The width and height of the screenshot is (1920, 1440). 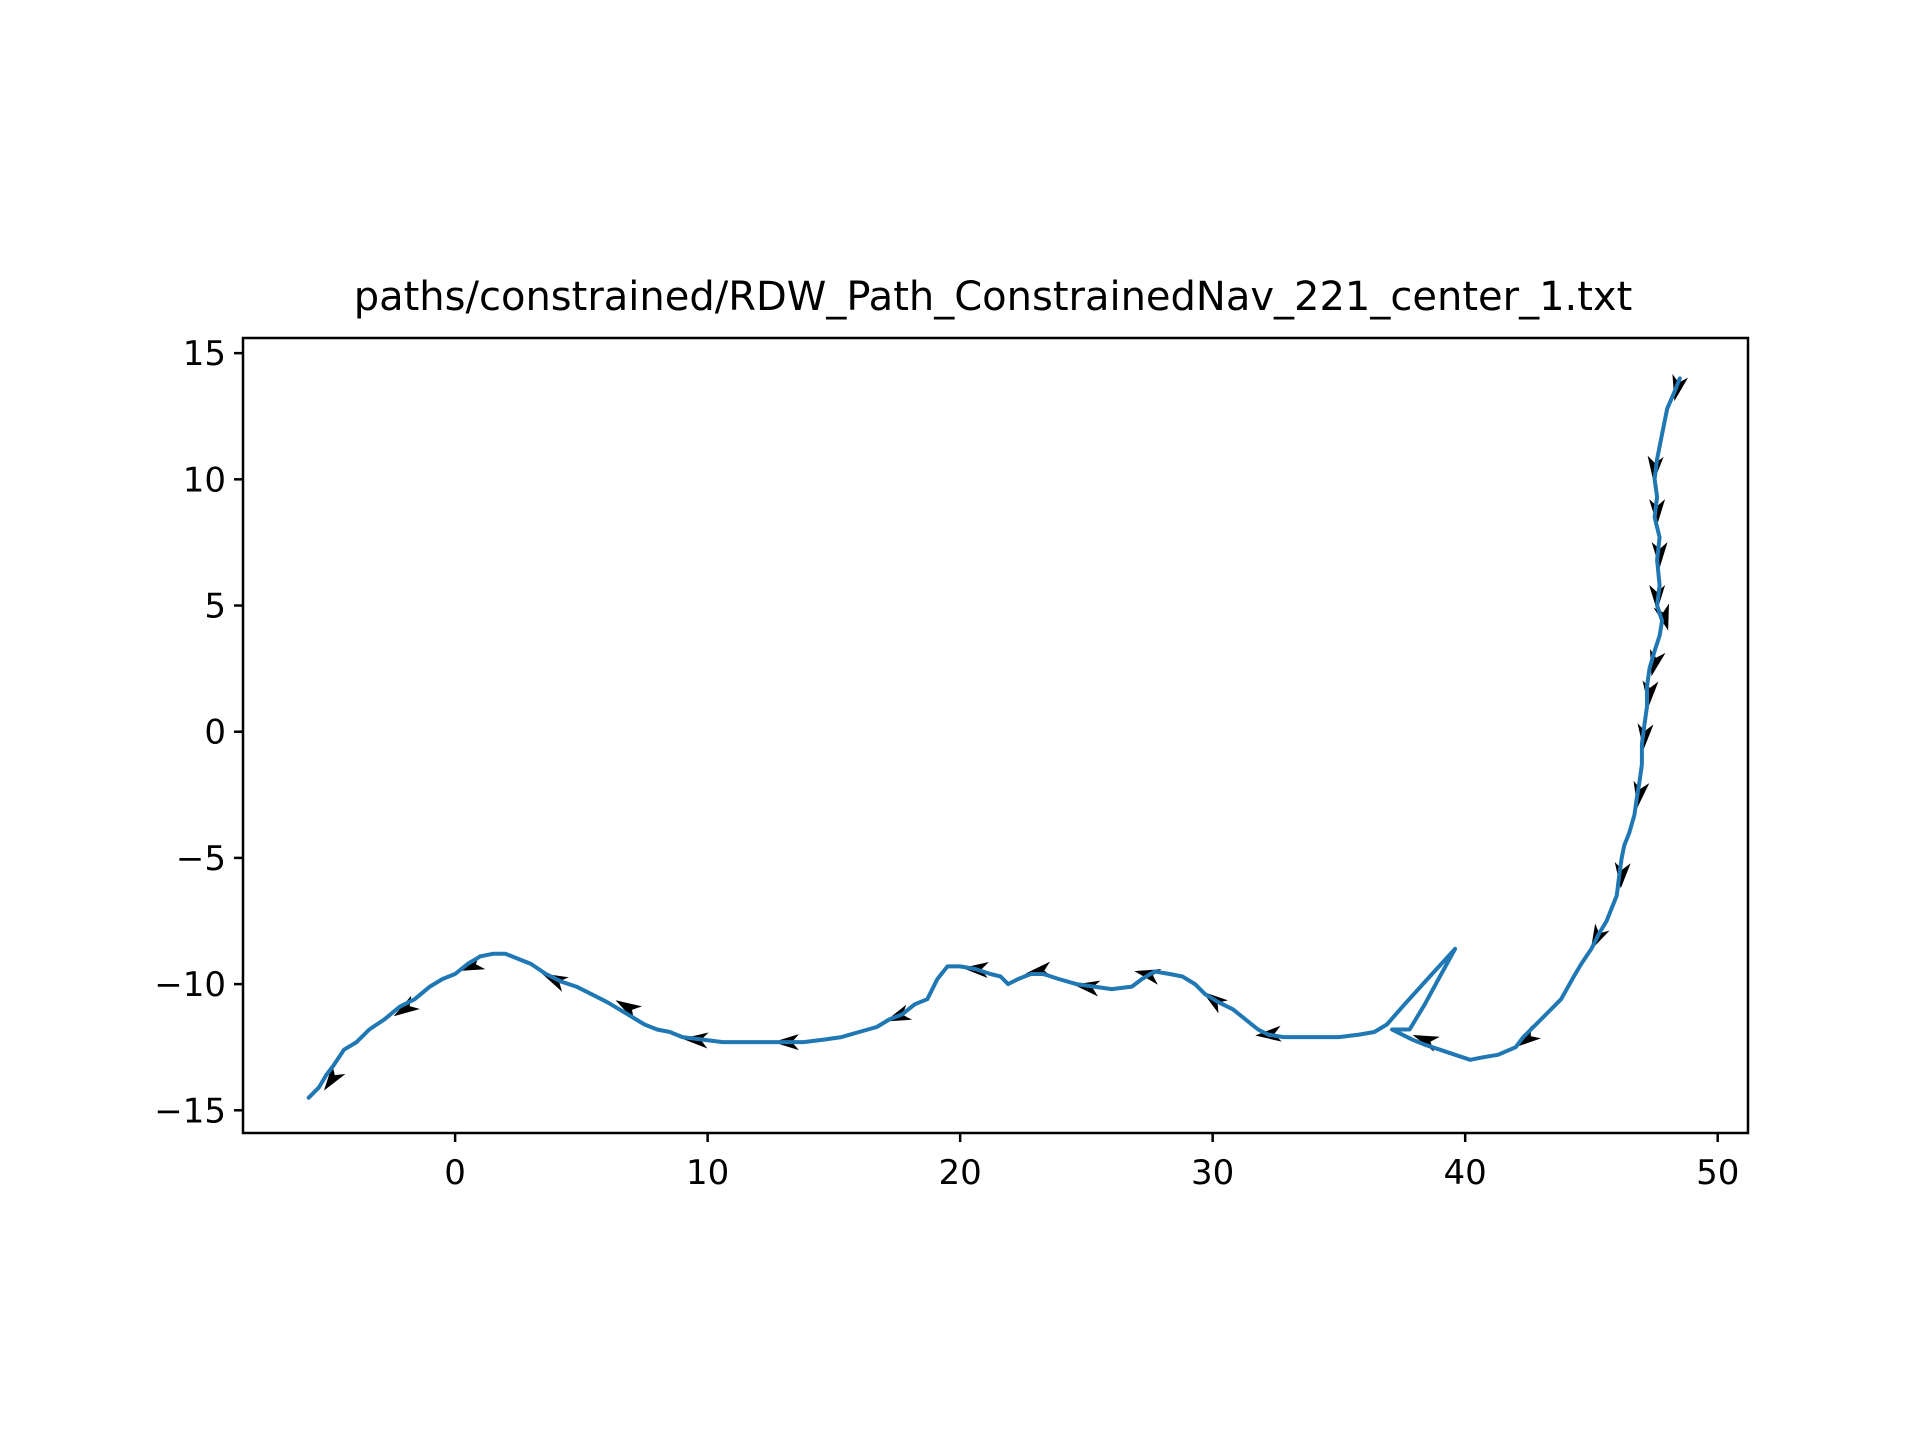 What do you see at coordinates (204, 354) in the screenshot?
I see `y-tick-label: 15` at bounding box center [204, 354].